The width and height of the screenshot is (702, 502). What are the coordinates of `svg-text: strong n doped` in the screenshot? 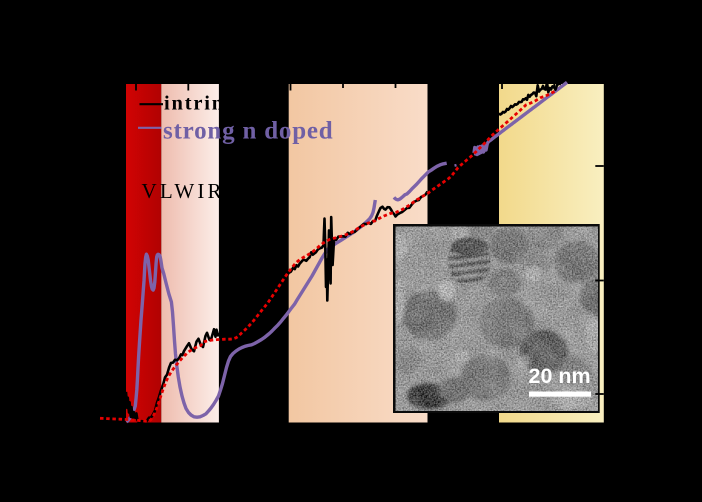 It's located at (248, 130).